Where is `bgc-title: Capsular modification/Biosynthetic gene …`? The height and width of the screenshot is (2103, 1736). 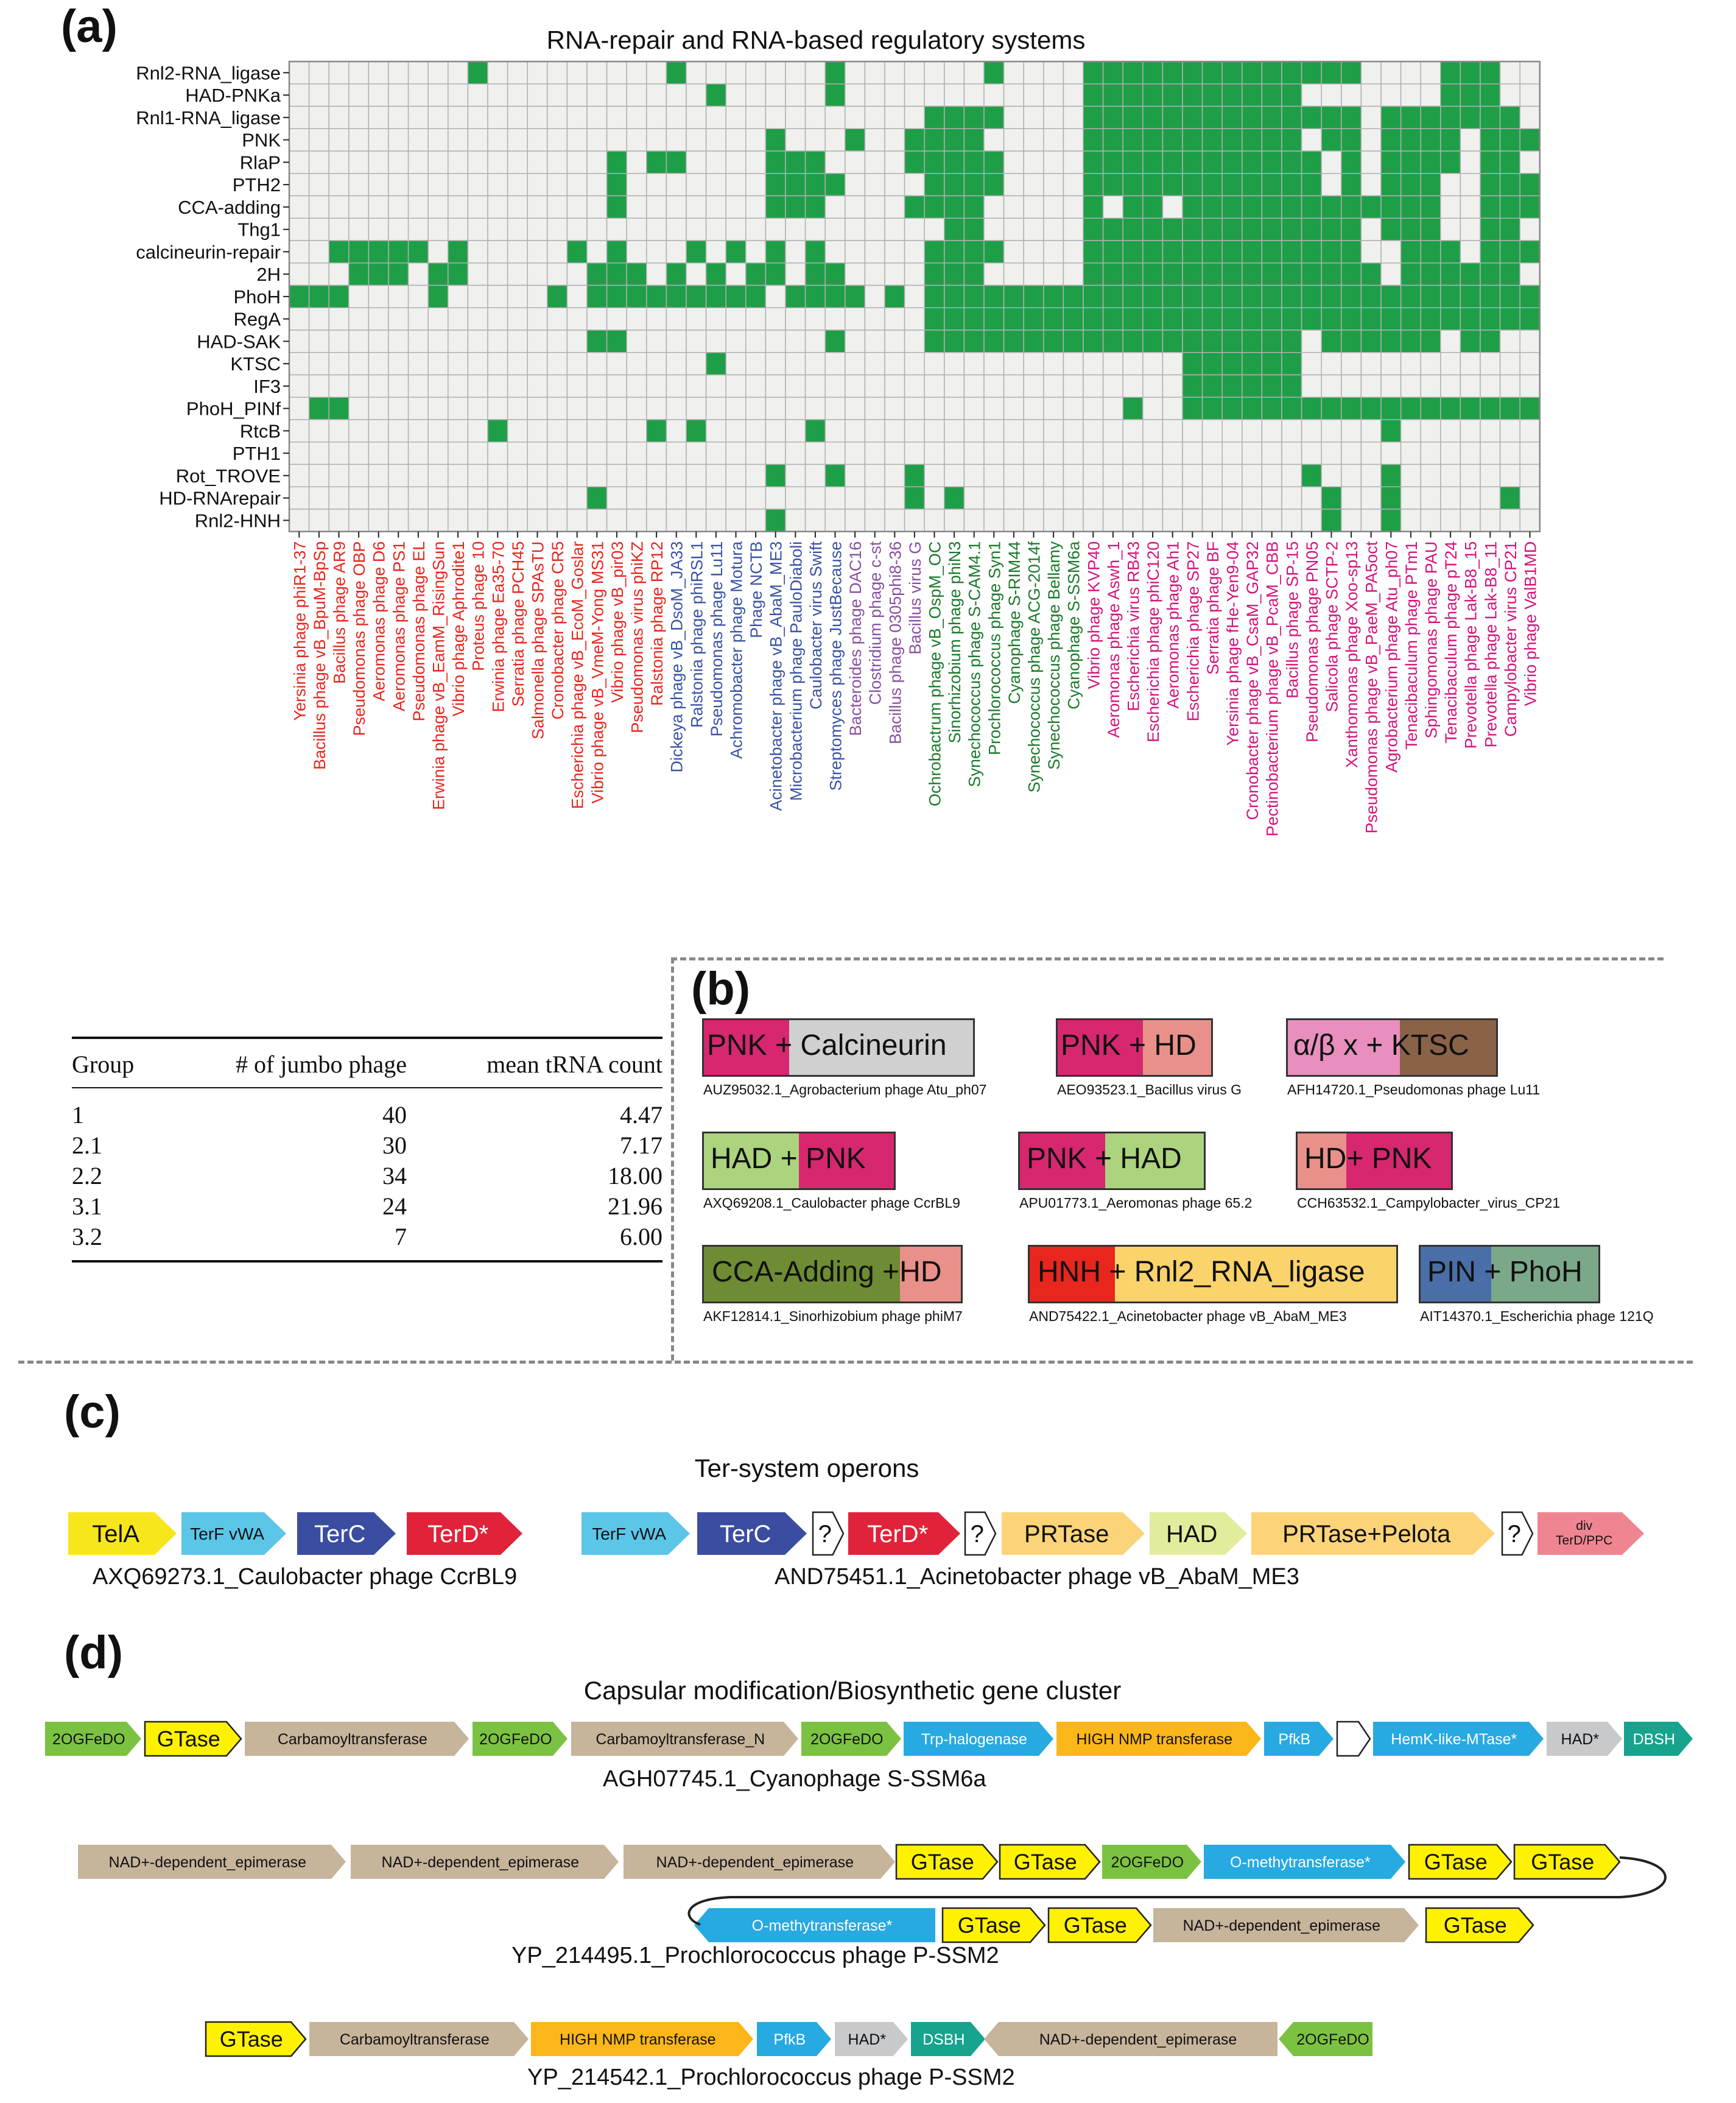 bgc-title: Capsular modification/Biosynthetic gene … is located at coordinates (853, 1690).